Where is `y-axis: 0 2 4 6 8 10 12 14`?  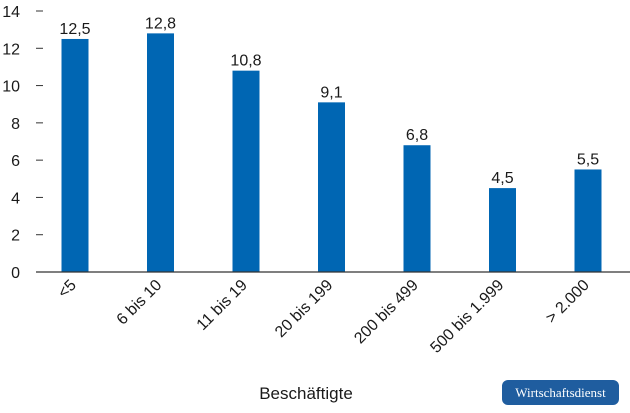
y-axis: 0 2 4 6 8 10 12 14 is located at coordinates (22, 143).